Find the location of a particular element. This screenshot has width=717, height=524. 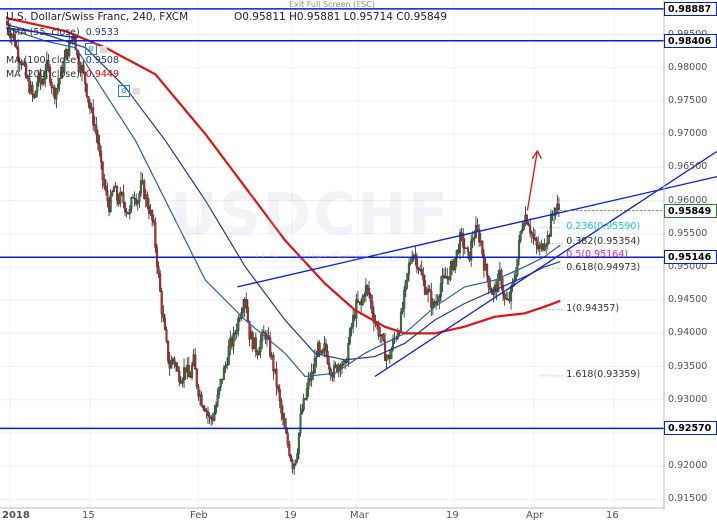

level-price-tag: 0.98887 is located at coordinates (690, 8).